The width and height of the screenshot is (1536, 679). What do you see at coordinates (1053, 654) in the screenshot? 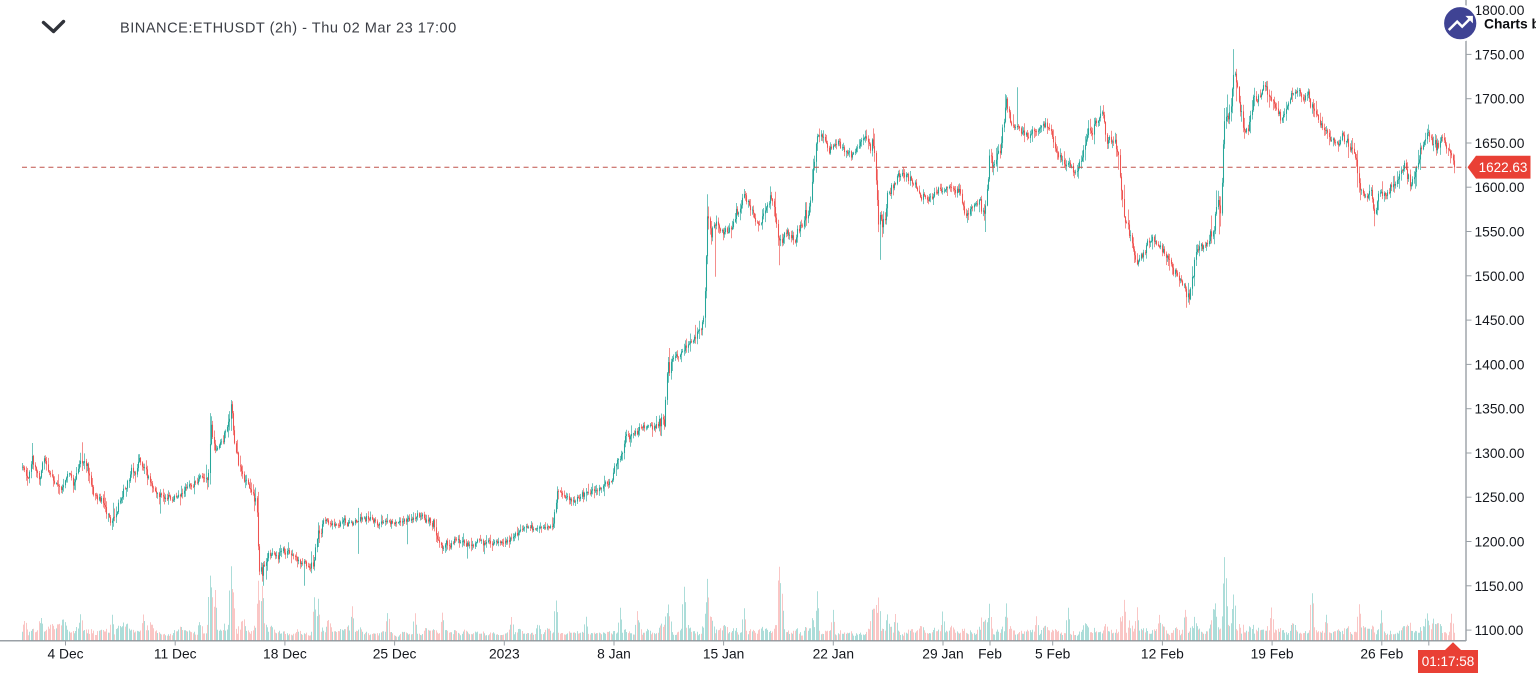
I see `svg-text: 5 Feb` at bounding box center [1053, 654].